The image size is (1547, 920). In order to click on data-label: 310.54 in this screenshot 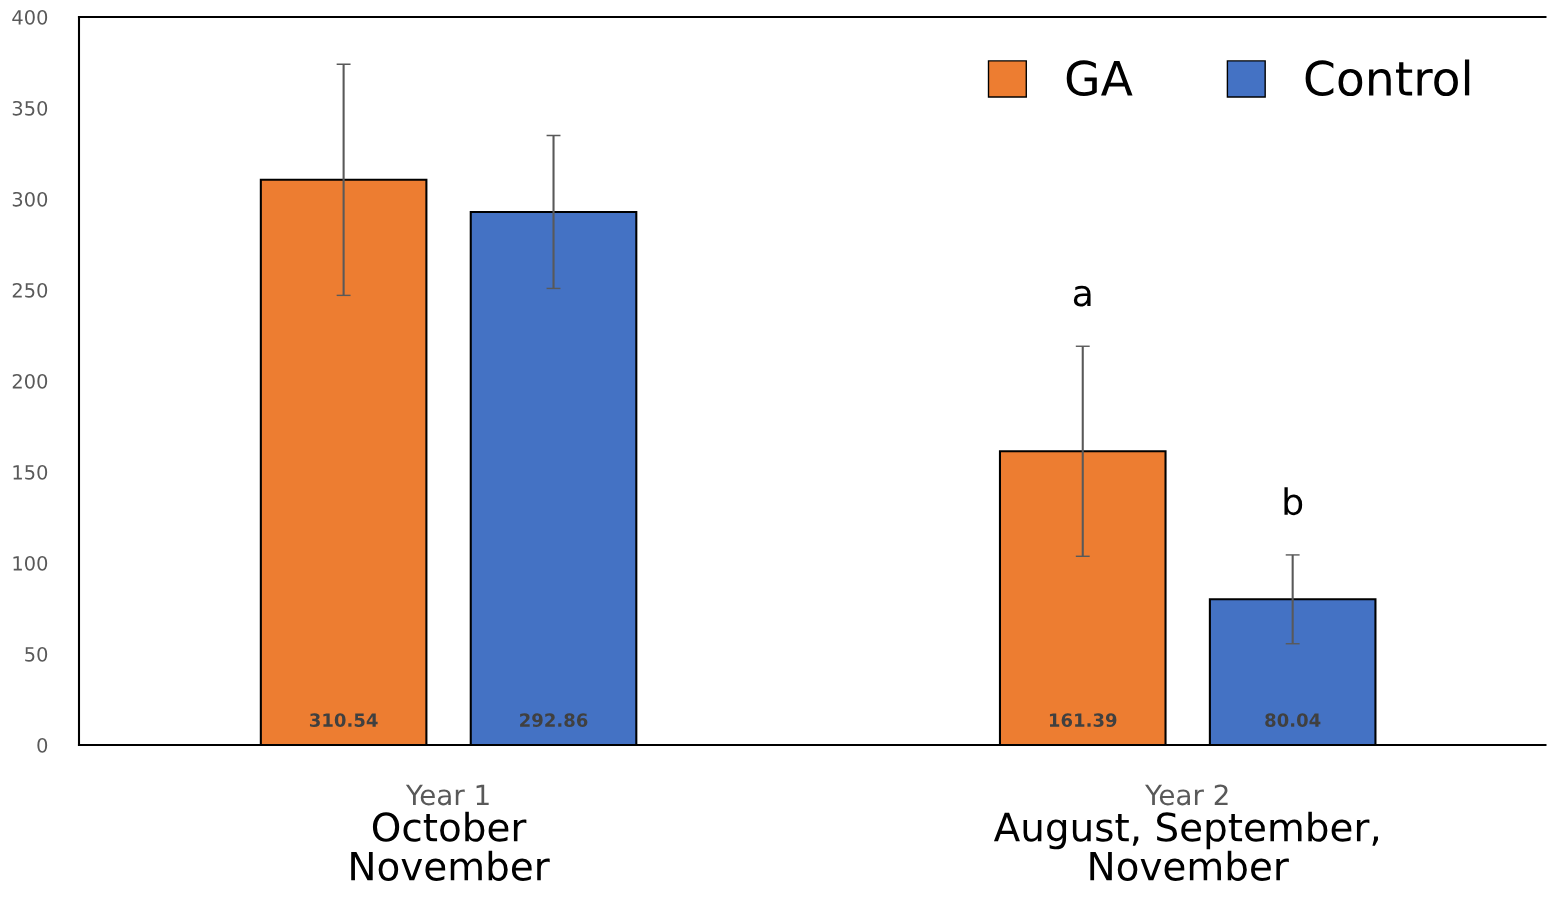, I will do `click(343, 720)`.